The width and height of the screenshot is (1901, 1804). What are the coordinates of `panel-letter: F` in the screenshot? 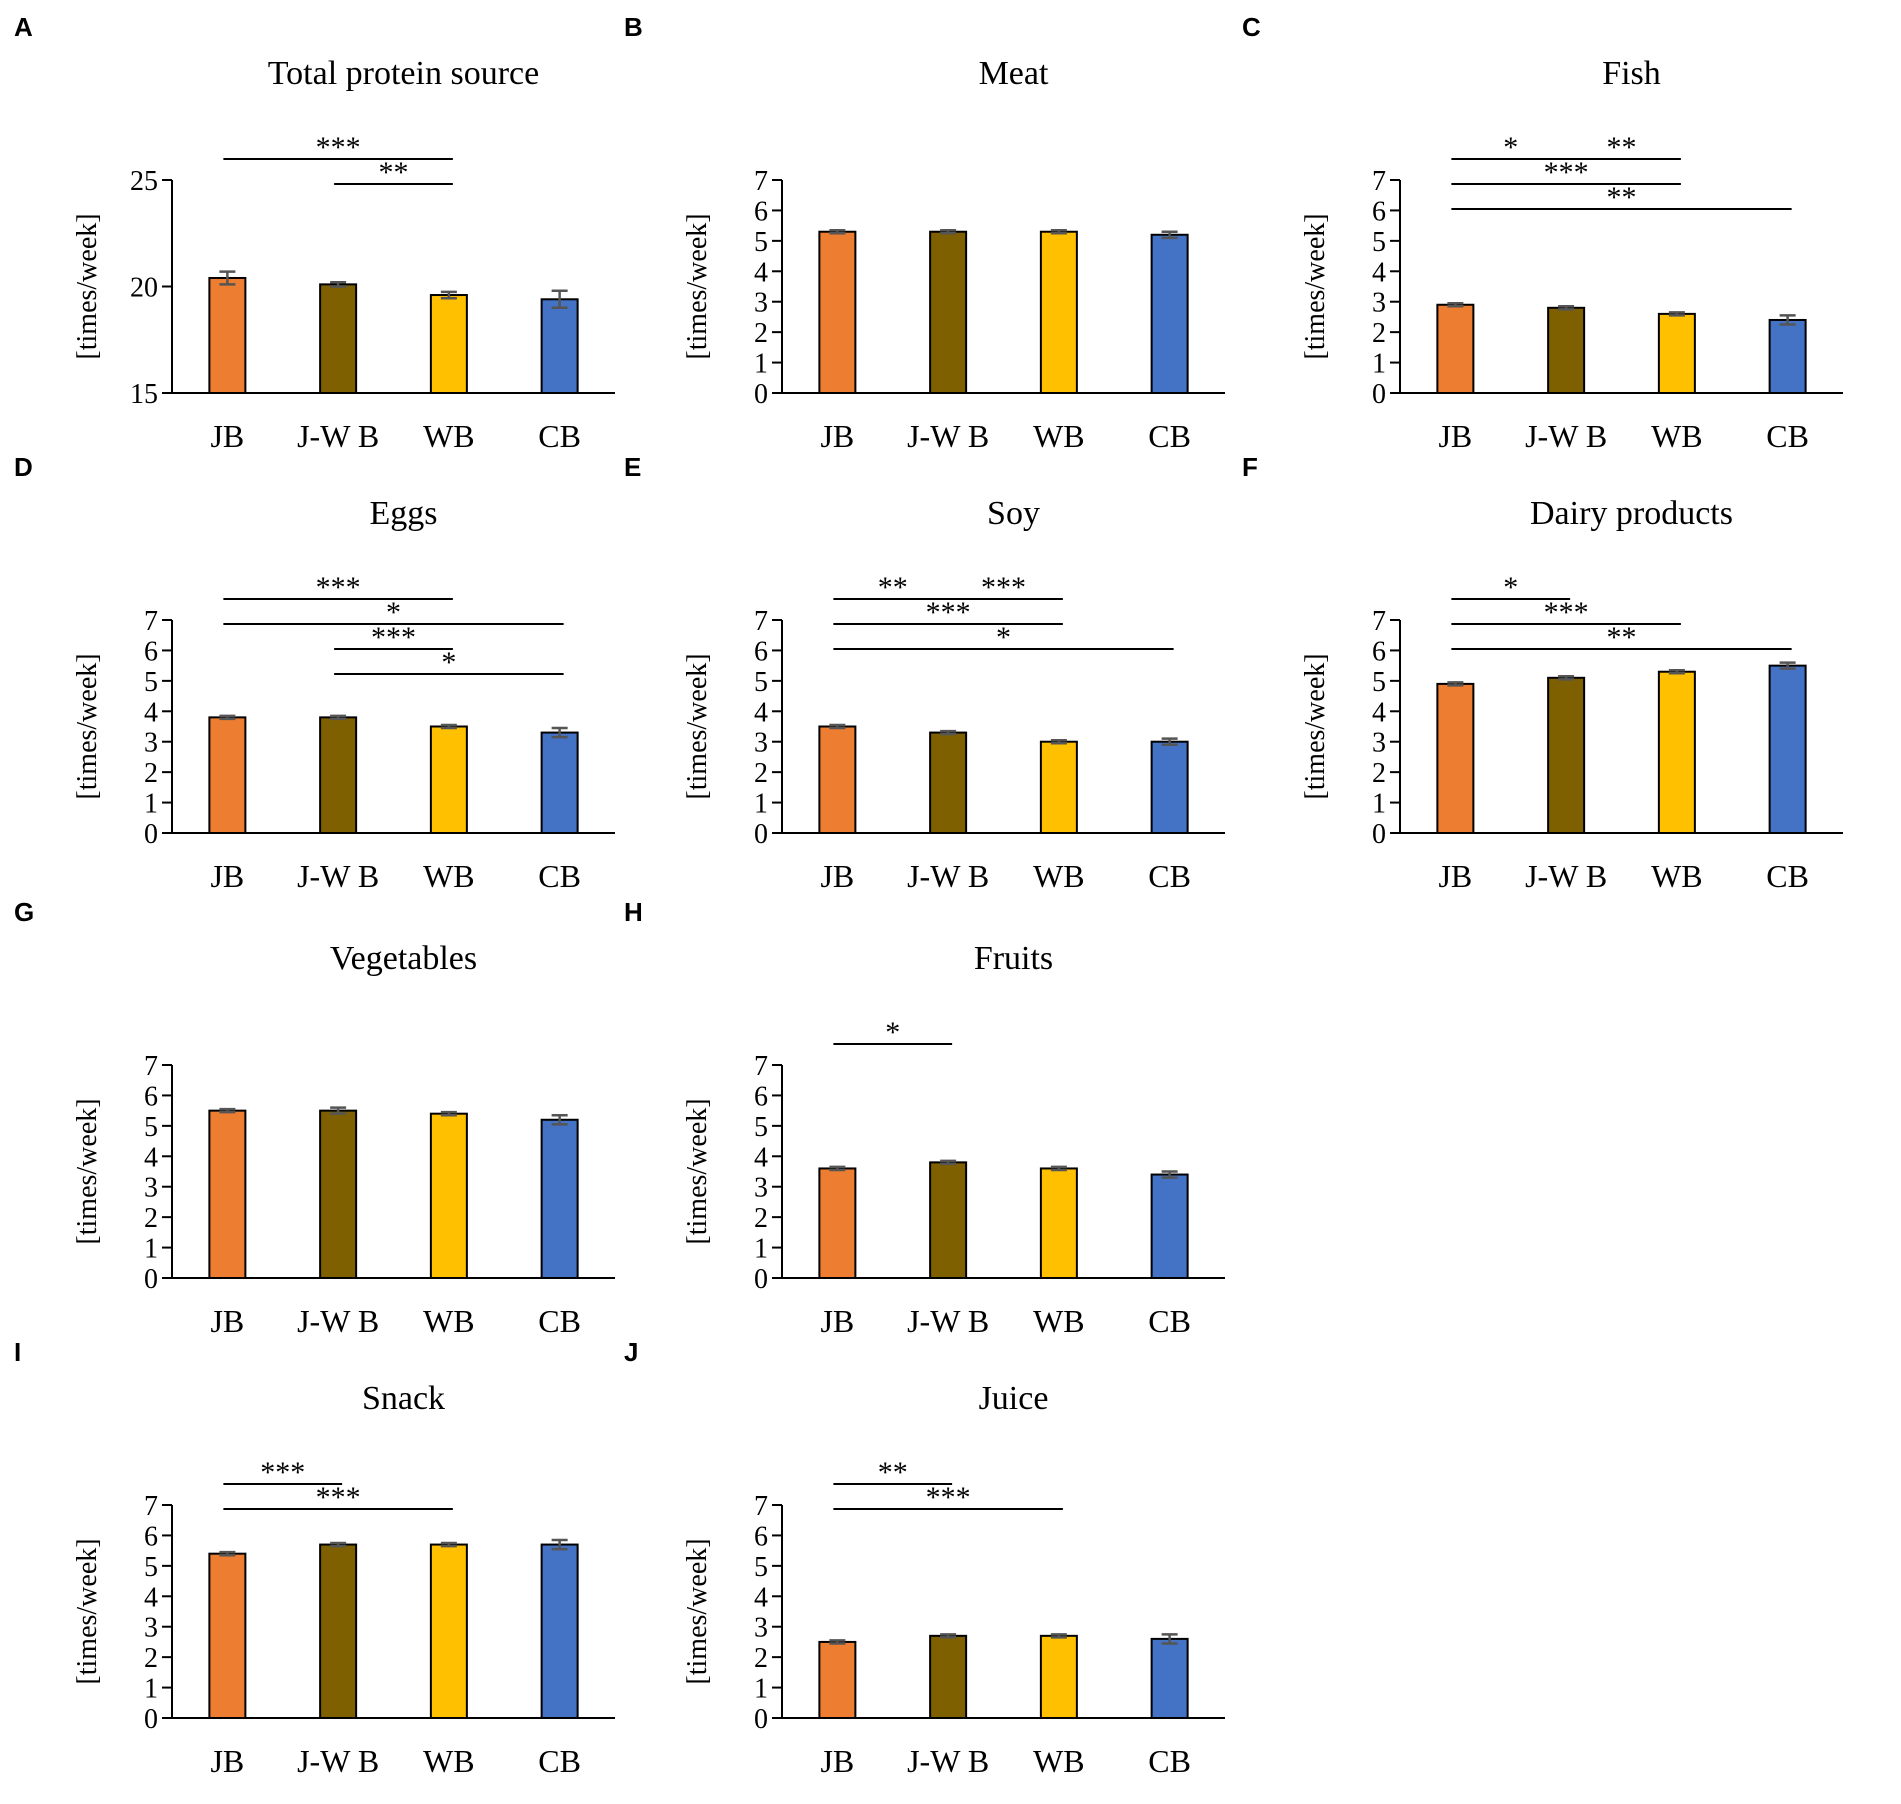 It's located at (1250, 467).